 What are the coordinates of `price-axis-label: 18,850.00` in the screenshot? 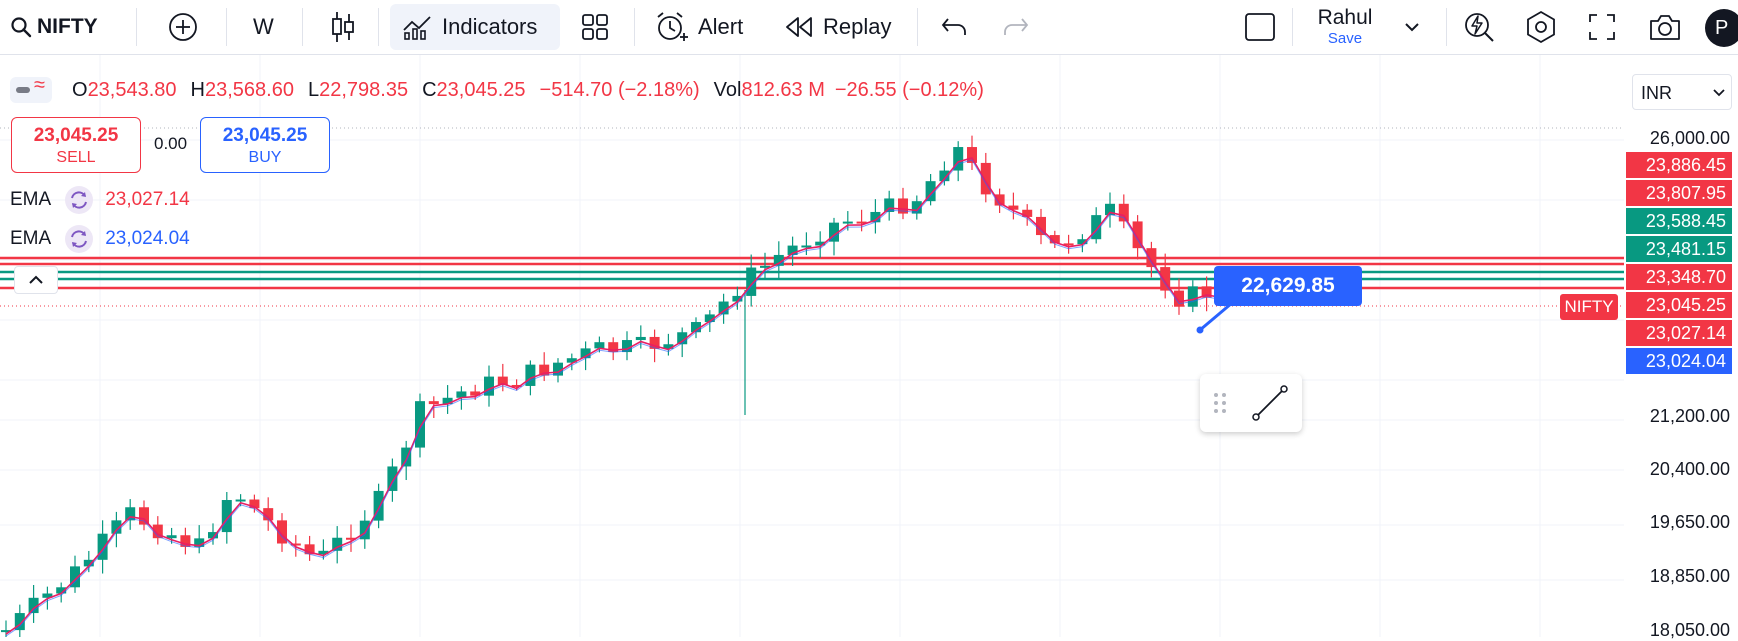 It's located at (1689, 576).